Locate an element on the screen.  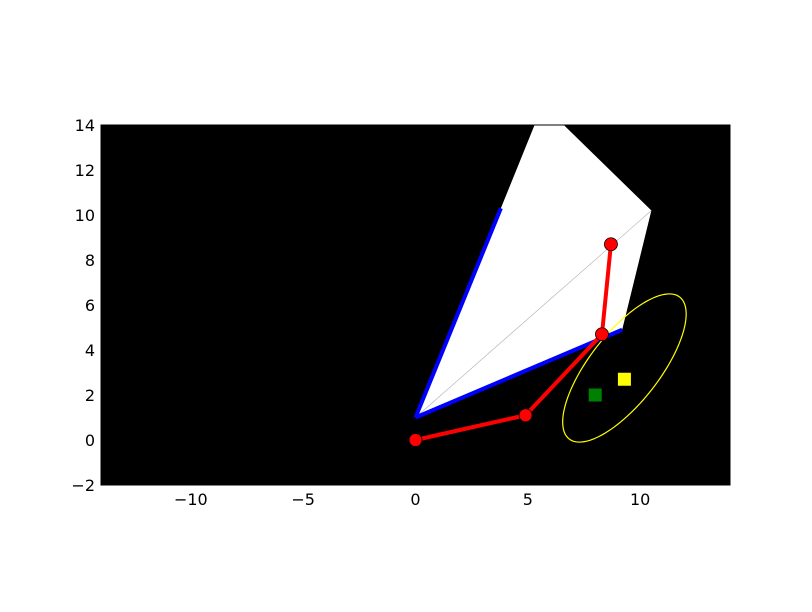
x-tick-label: −10 is located at coordinates (191, 499).